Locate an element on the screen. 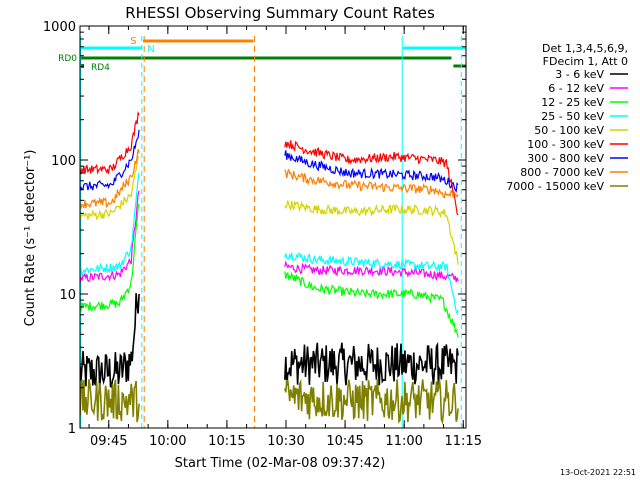  observing-flags: SN RD0 RD4 is located at coordinates (262, 54).